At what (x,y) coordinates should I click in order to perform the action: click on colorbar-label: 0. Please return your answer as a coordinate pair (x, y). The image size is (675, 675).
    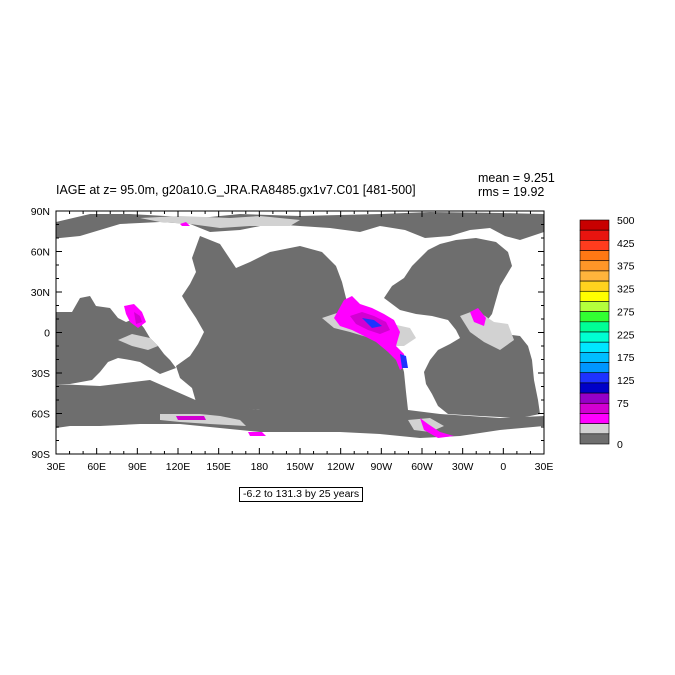
    Looking at the image, I should click on (620, 445).